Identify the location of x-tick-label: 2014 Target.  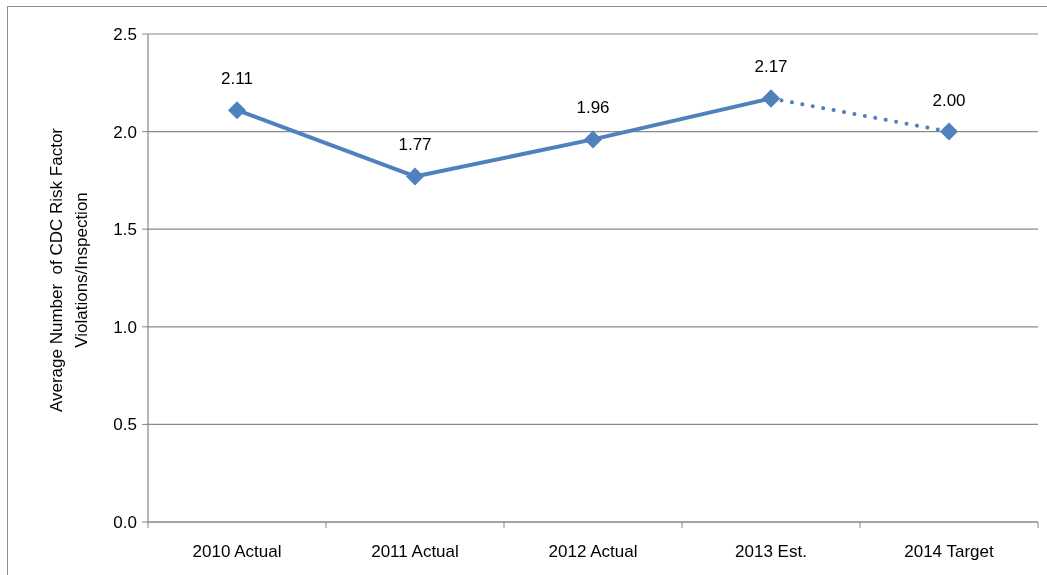
(949, 551).